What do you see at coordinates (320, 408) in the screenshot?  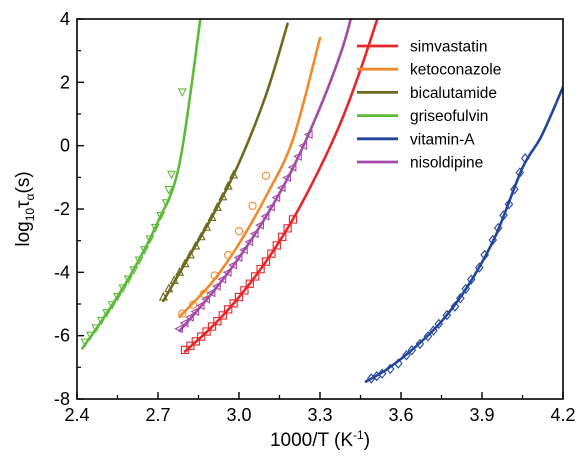 I see `x-axis: 2.4 2.7 3.0 3.3 3.6 3.9 4.2` at bounding box center [320, 408].